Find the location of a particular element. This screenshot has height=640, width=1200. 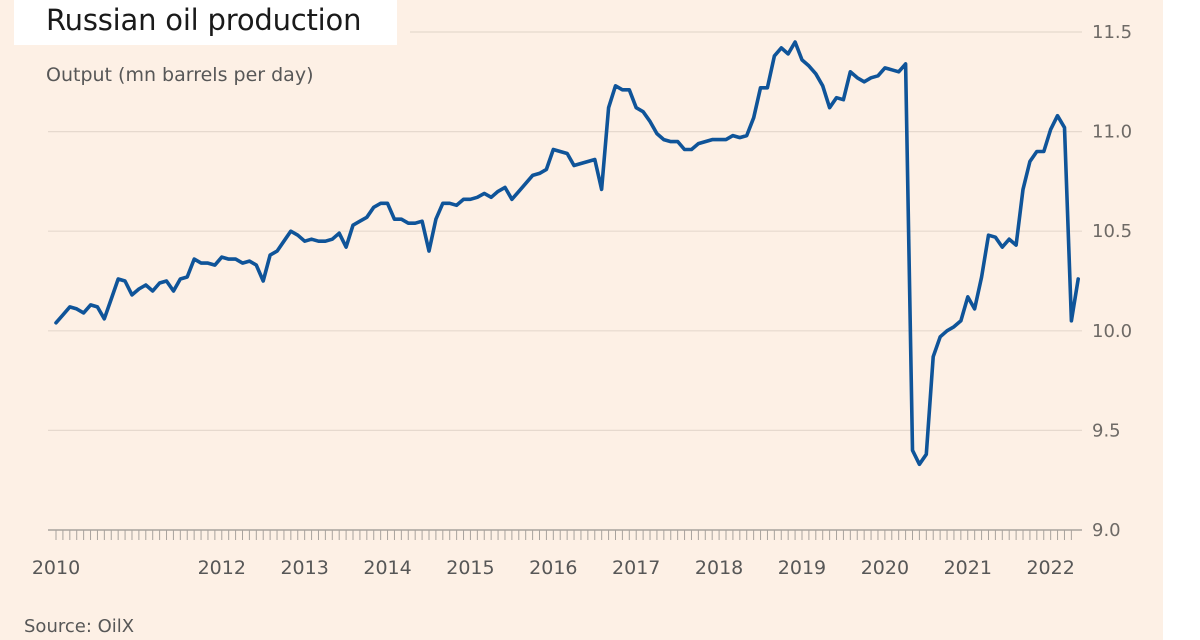

title-box: Russian oil production is located at coordinates (206, 22).